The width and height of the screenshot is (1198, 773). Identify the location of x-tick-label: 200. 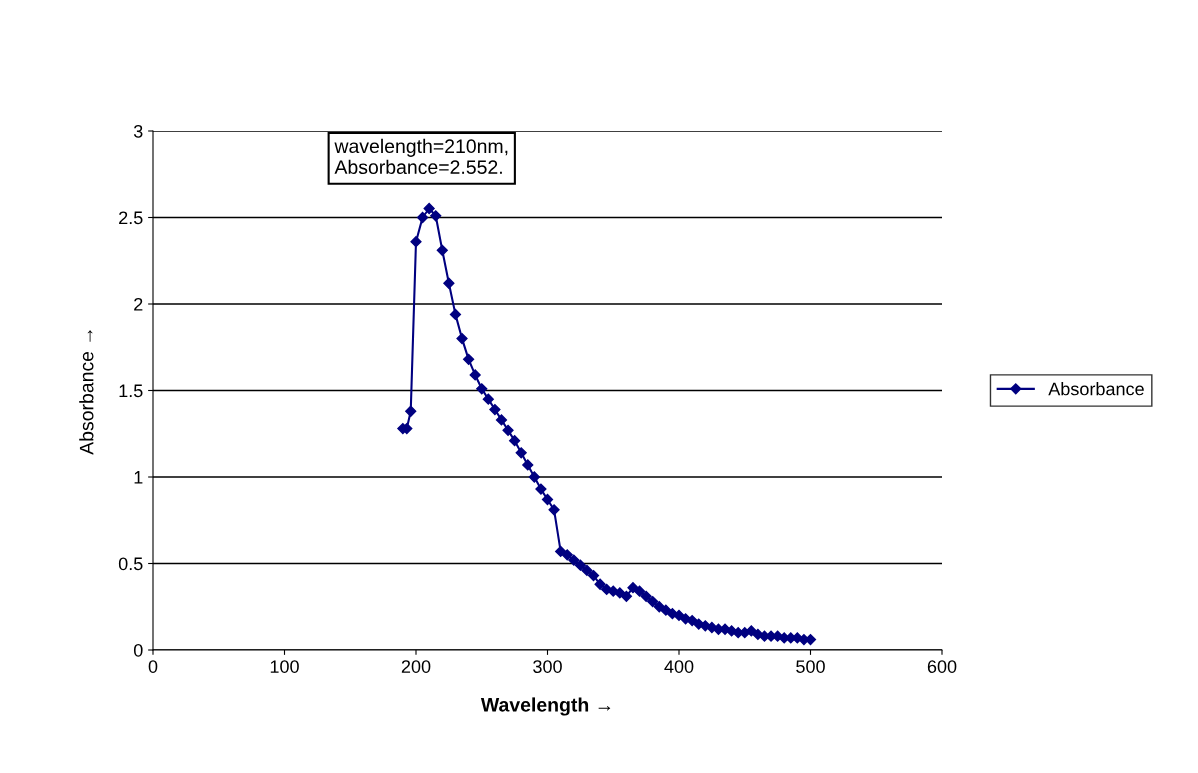
(416, 666).